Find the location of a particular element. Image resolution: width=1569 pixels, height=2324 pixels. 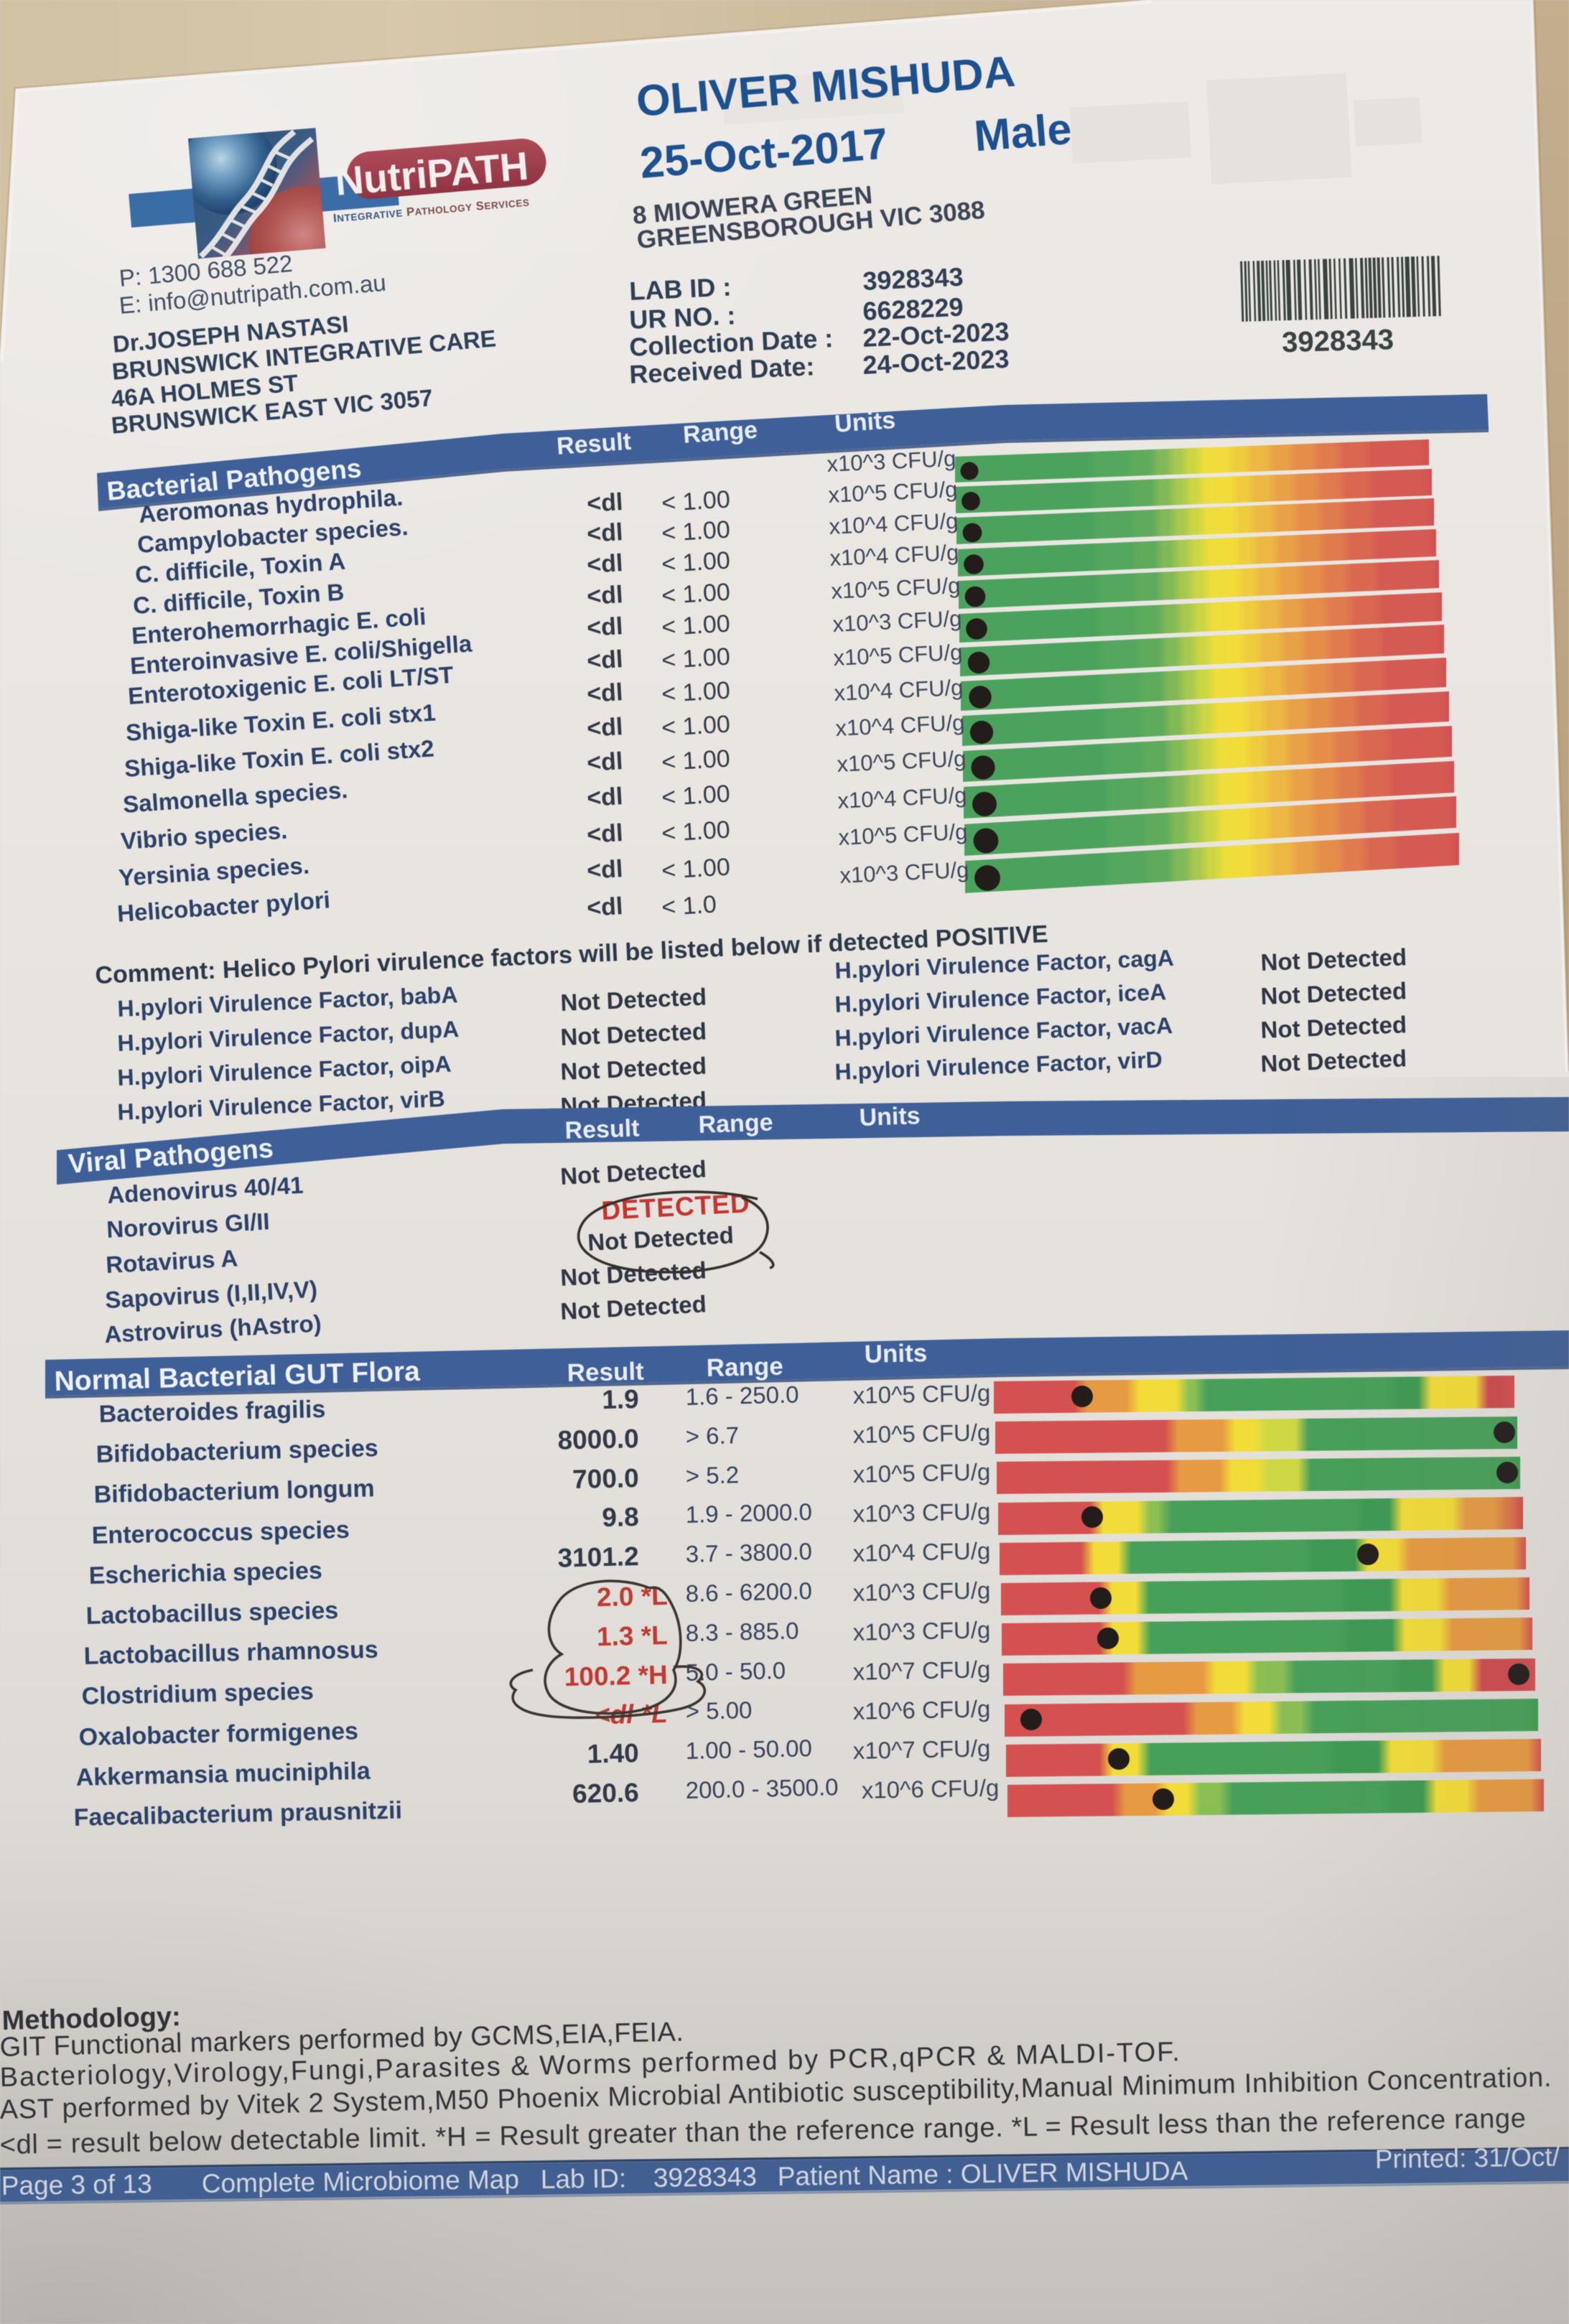

svg-text: Clostridium species is located at coordinates (197, 1694).